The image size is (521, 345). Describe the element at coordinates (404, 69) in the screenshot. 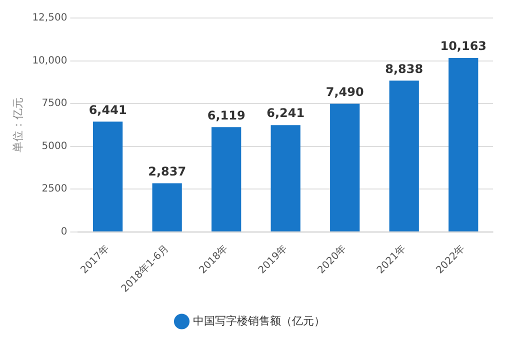

I see `data-label: 8,838` at that location.